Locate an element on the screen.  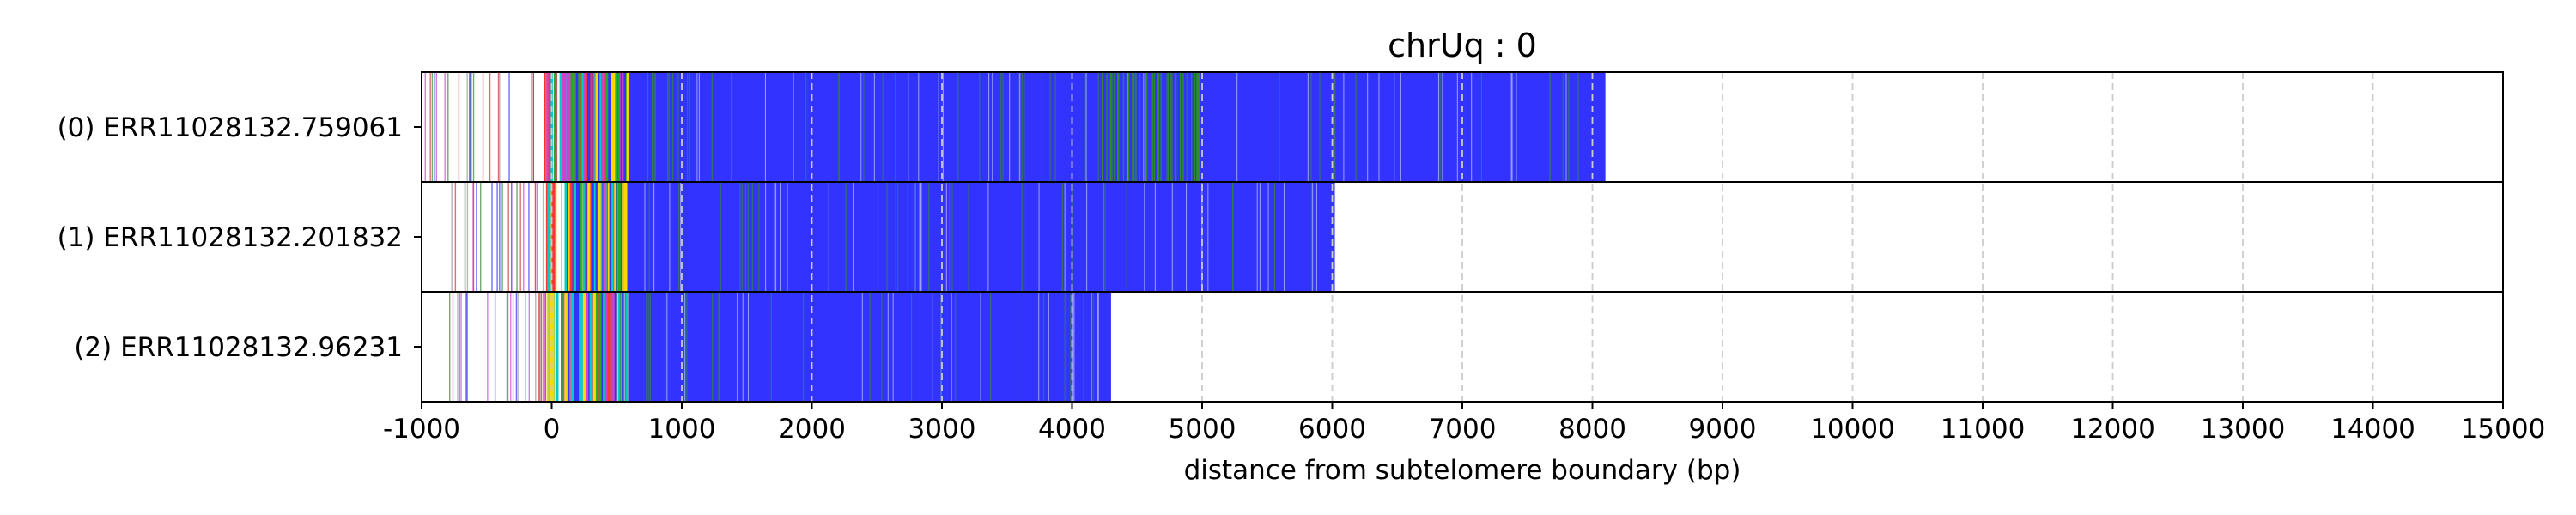
x-tick-label: 4000 is located at coordinates (1072, 429).